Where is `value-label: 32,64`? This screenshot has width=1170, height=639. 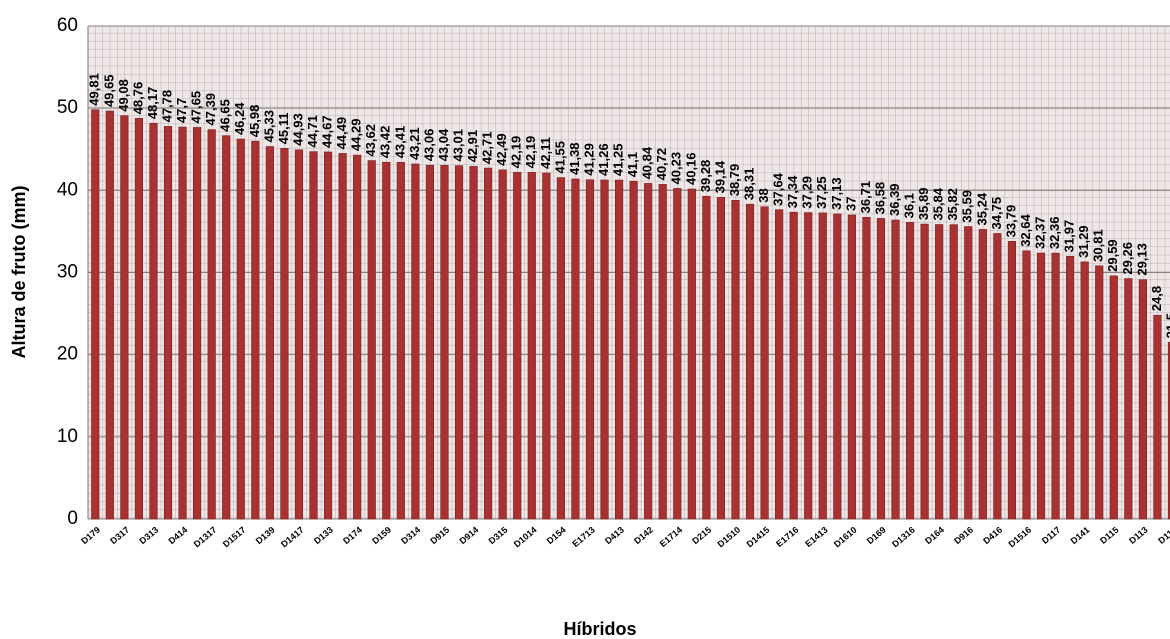 value-label: 32,64 is located at coordinates (1025, 230).